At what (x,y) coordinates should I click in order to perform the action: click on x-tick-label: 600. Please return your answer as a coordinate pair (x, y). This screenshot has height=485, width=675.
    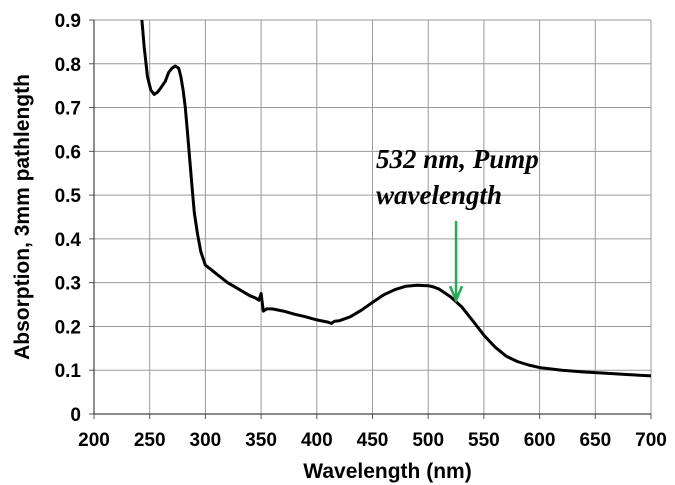
    Looking at the image, I should click on (540, 440).